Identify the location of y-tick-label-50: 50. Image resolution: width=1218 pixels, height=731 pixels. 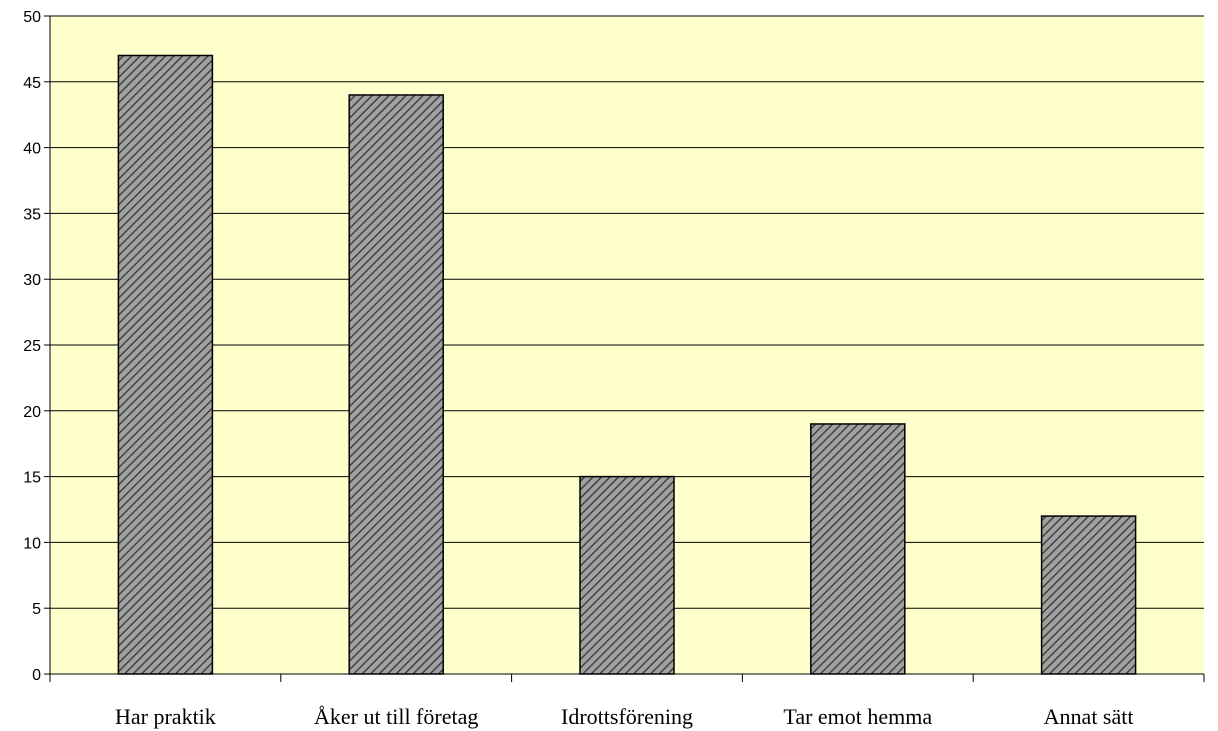
(32, 17).